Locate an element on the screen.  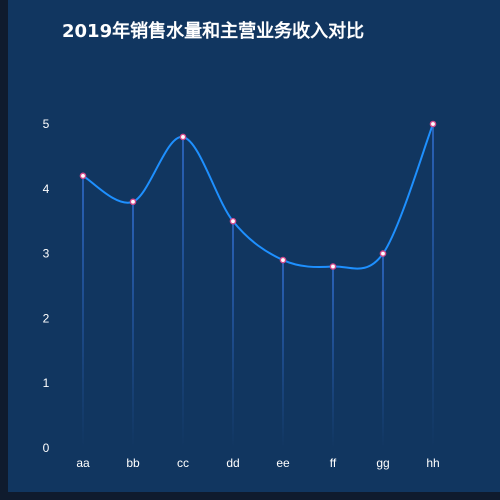
y-tick-label: 0 is located at coordinates (46, 448).